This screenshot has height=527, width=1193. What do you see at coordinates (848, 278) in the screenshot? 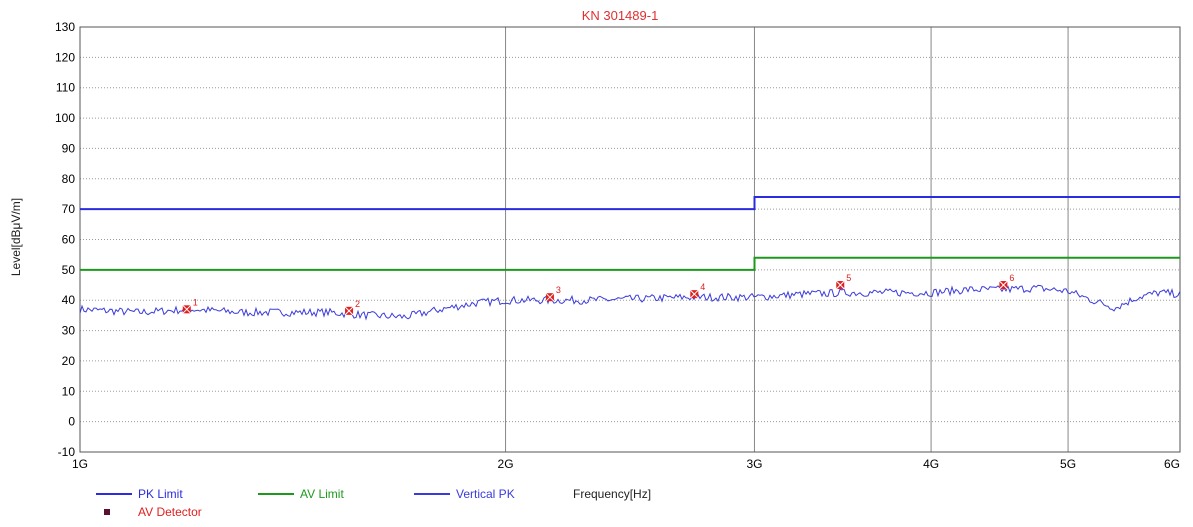
I see `av-detector-marker-label: 5` at bounding box center [848, 278].